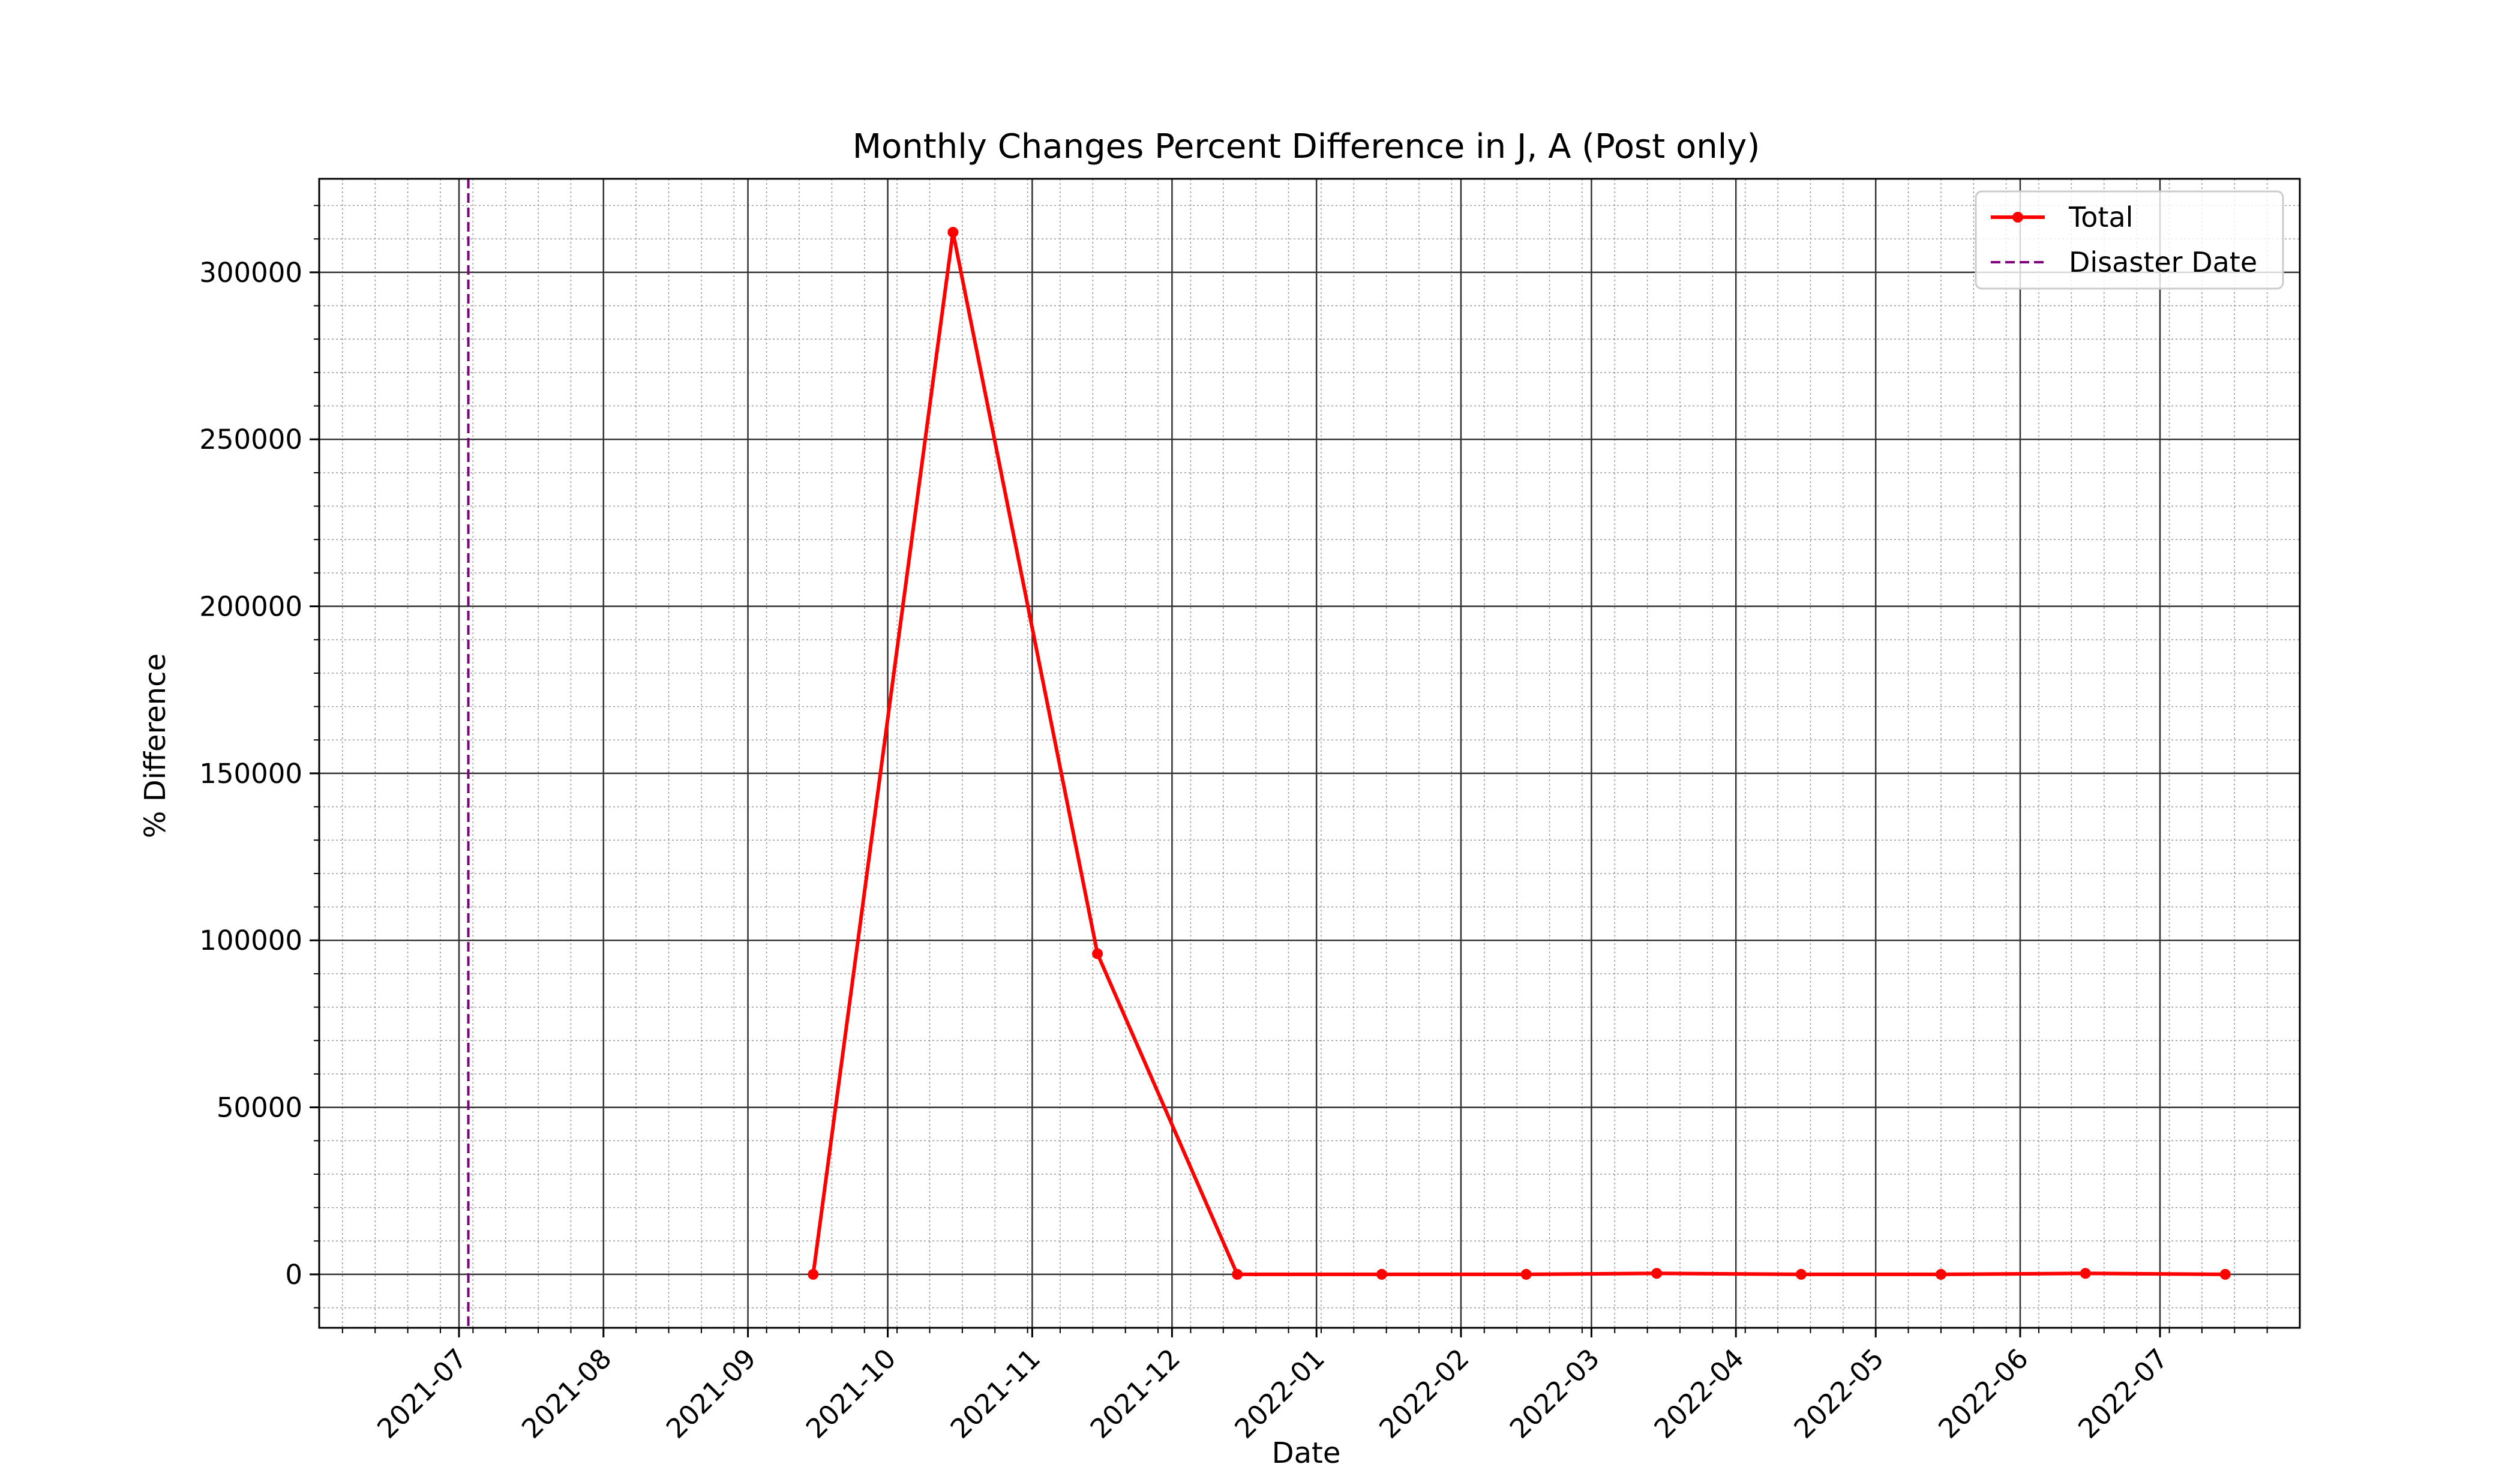 The width and height of the screenshot is (2520, 1470). I want to click on y-tick-label: 150000, so click(250, 774).